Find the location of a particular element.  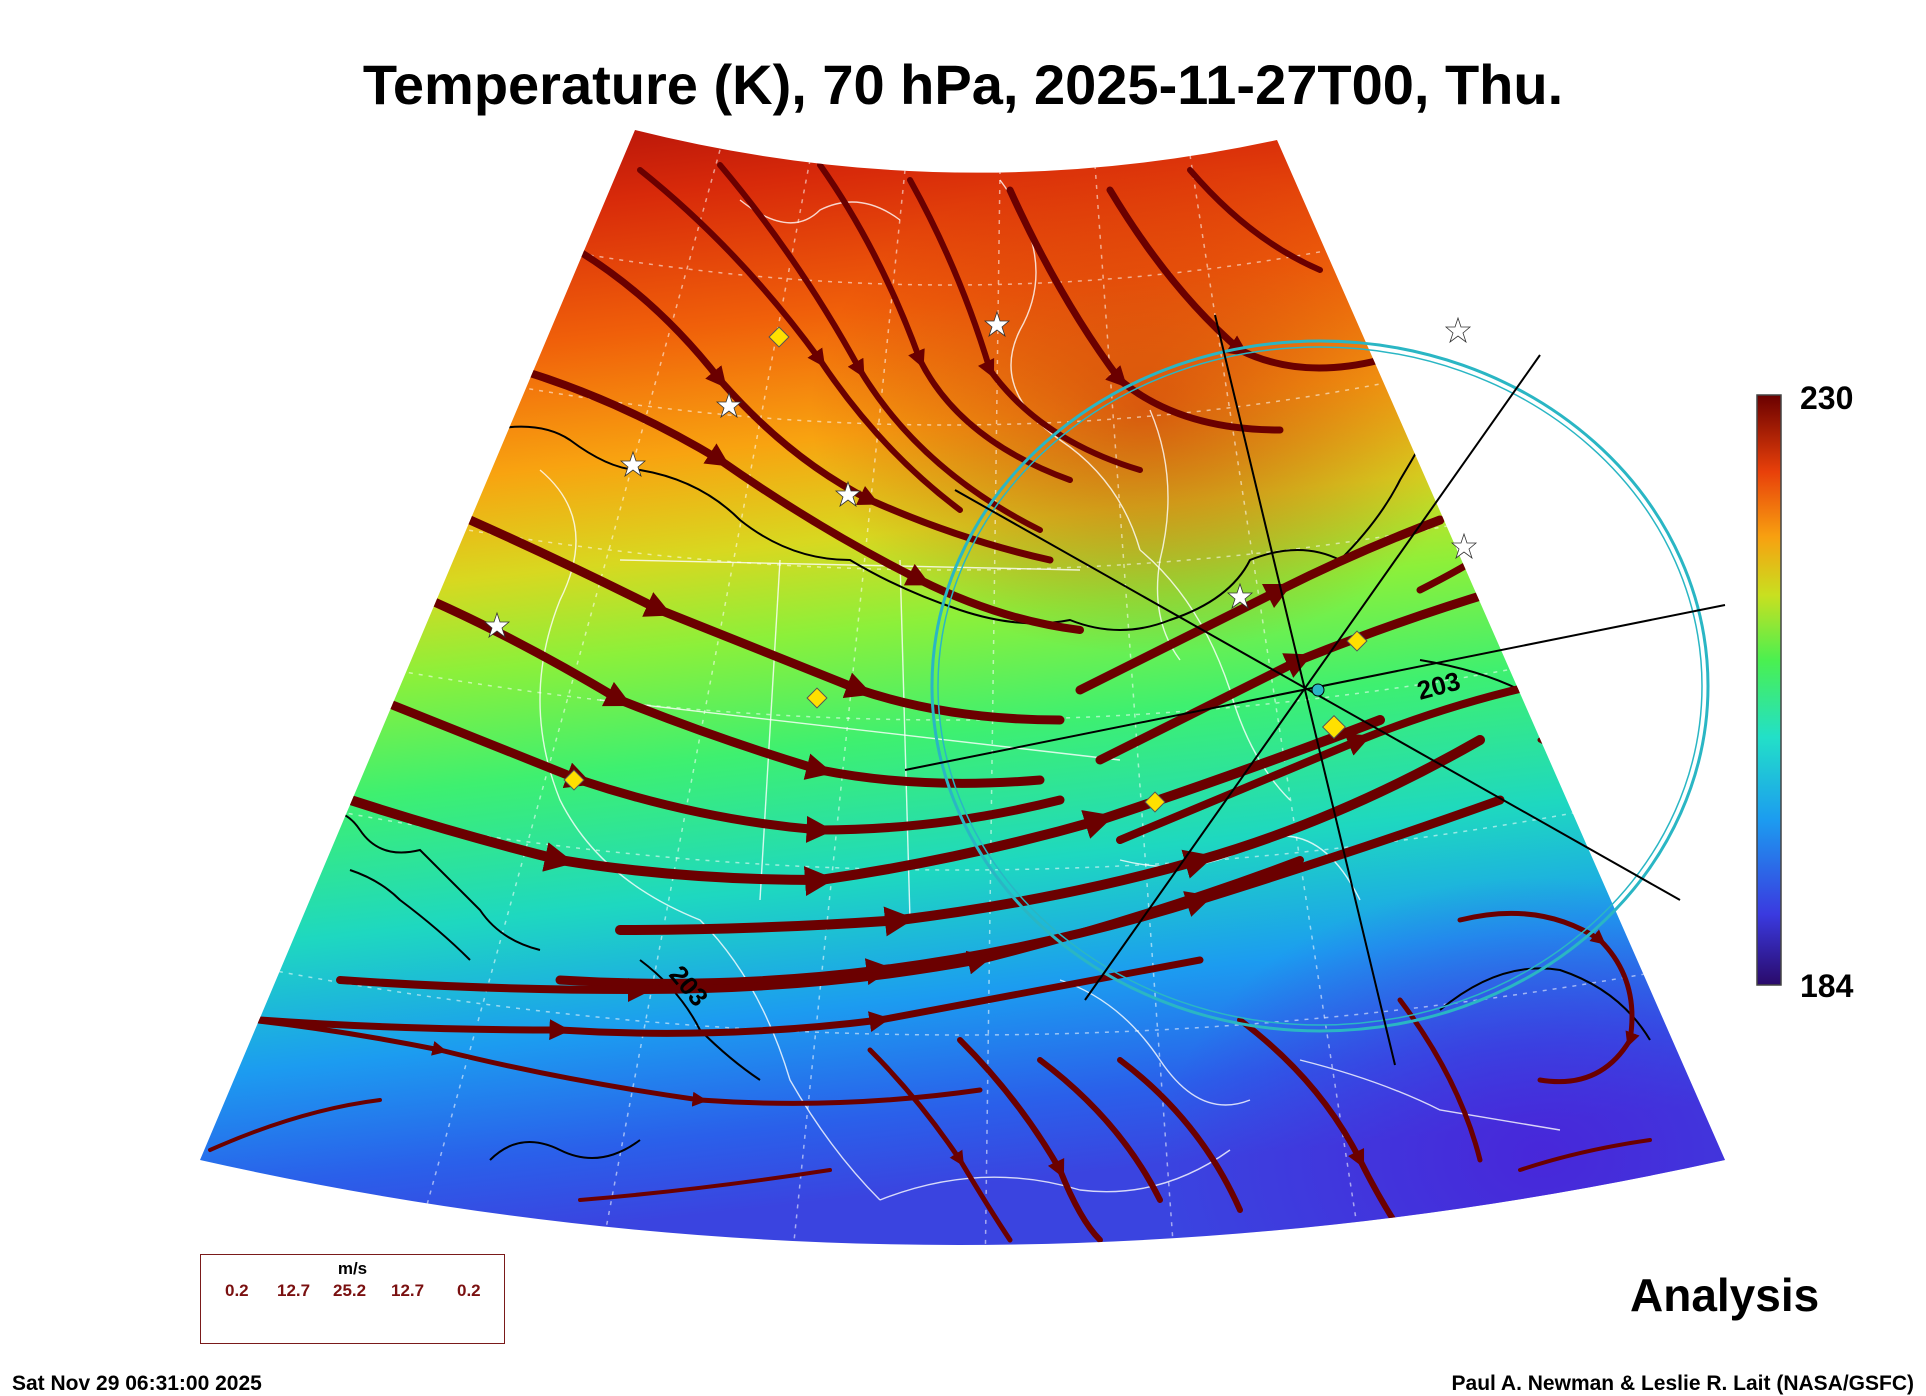

station-markers is located at coordinates (965, 569).